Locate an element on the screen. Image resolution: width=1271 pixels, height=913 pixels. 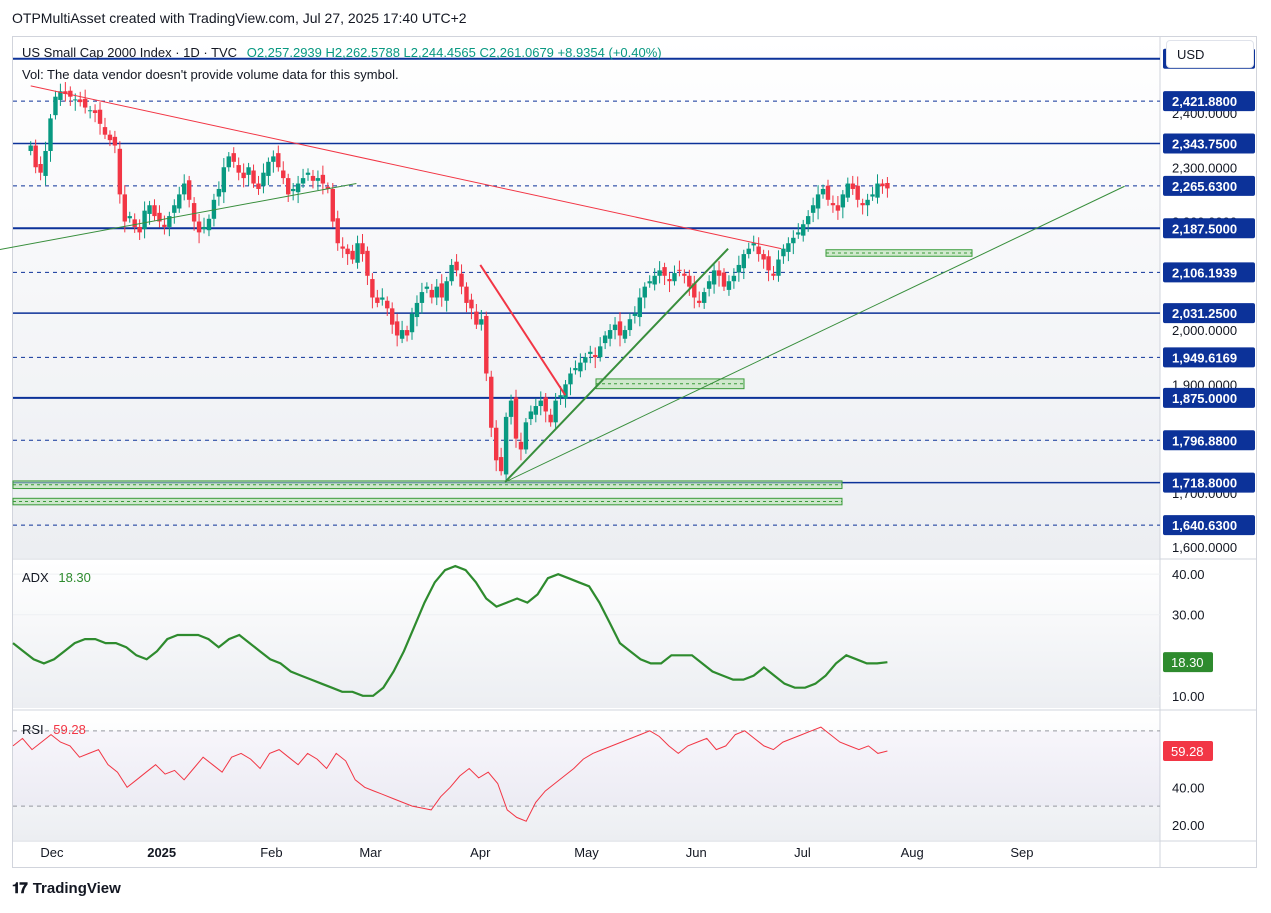
price-axis-tick: 2,000.0000 is located at coordinates (1204, 330).